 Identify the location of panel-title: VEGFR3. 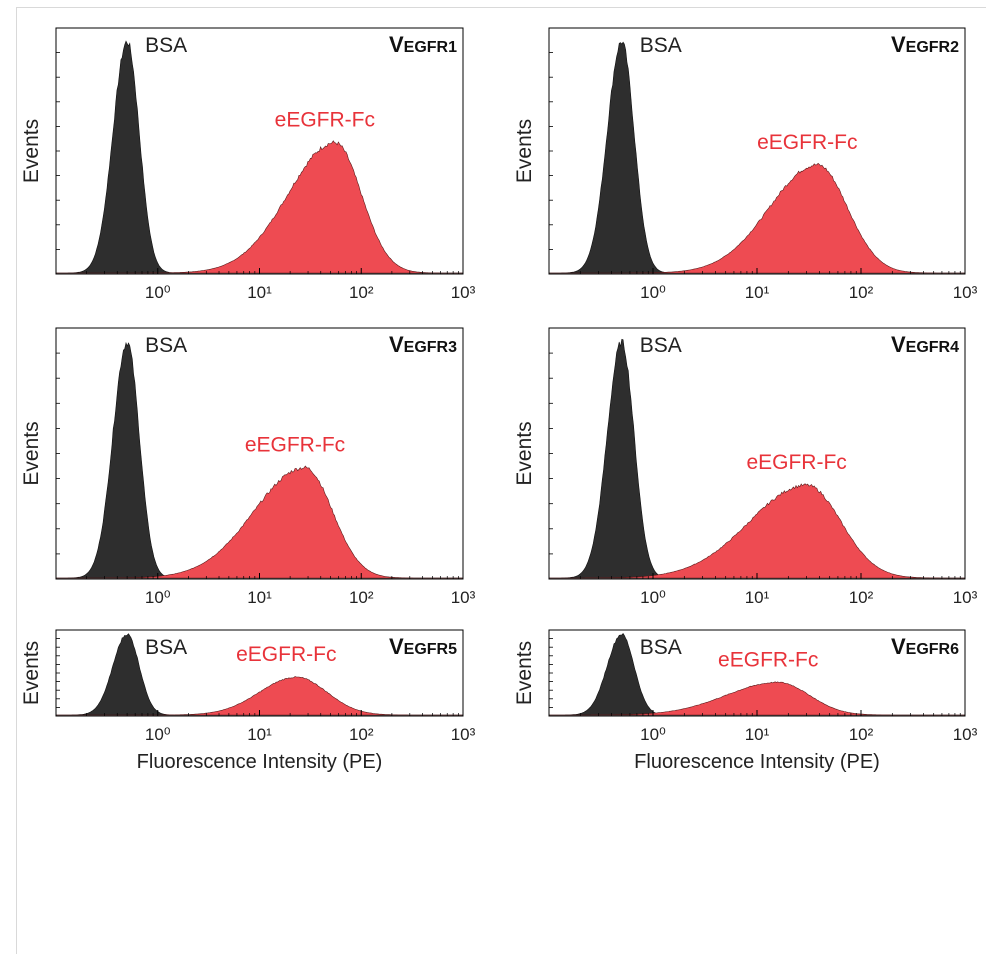
(423, 344).